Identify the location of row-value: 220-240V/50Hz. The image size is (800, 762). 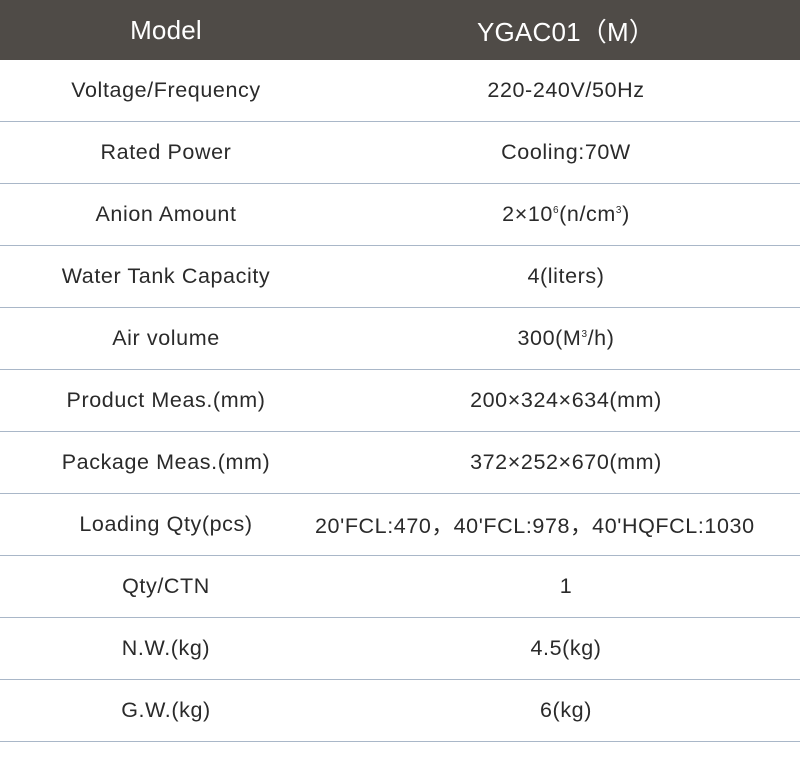
(566, 90).